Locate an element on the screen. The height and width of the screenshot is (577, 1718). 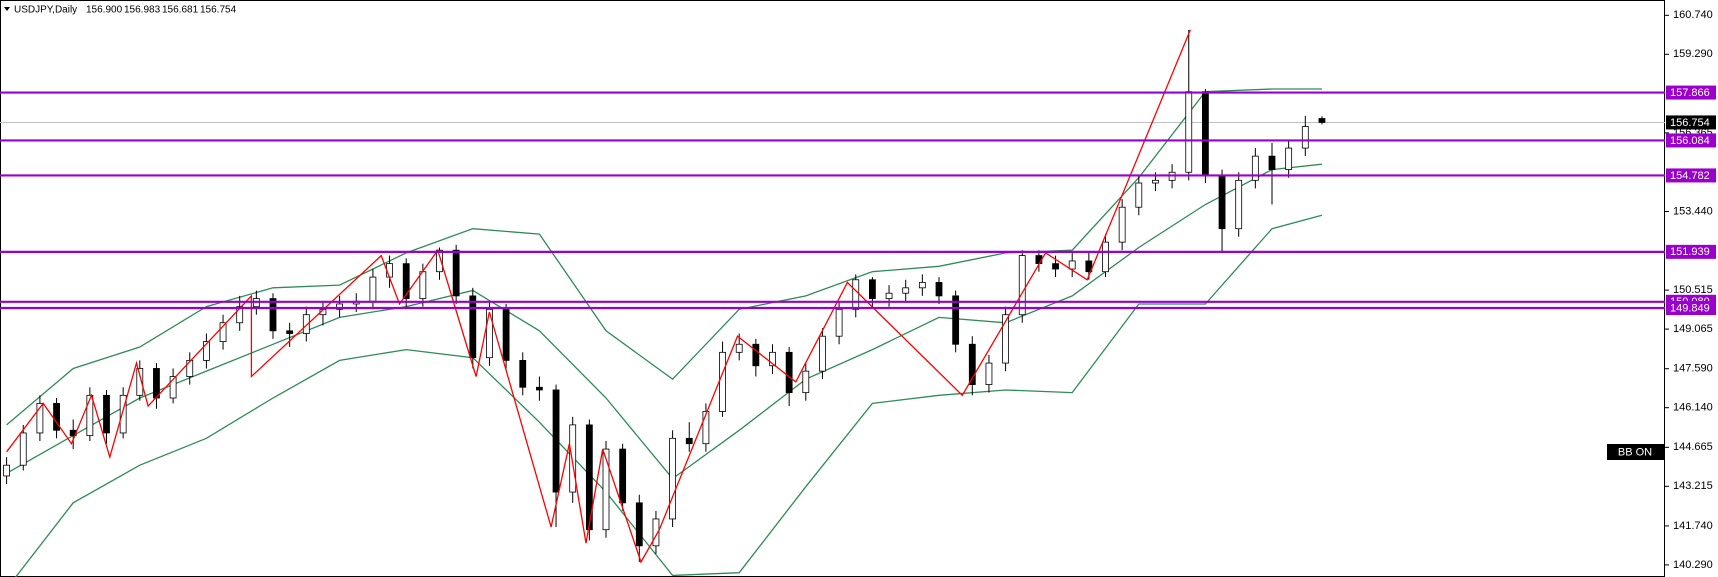
y-tick-label: 144.665 is located at coordinates (1693, 447).